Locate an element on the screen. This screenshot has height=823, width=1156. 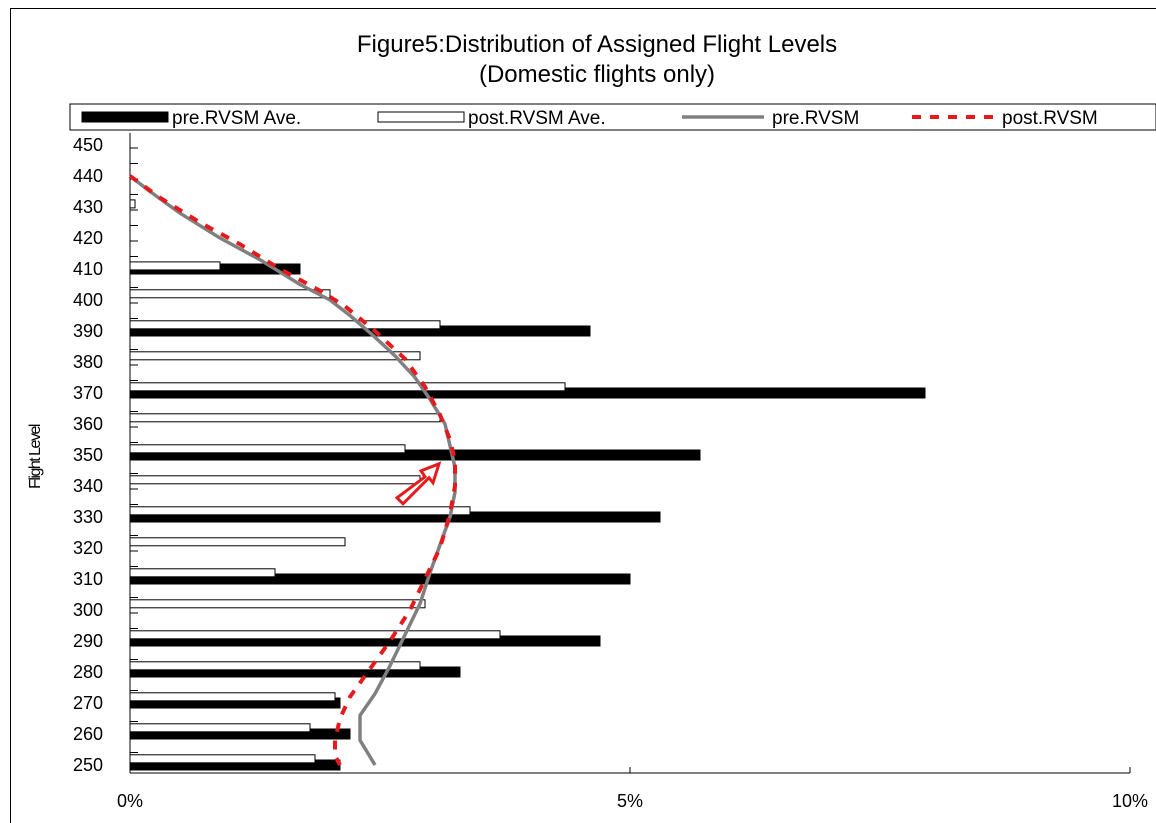
y-tick-label: 270 is located at coordinates (88, 703).